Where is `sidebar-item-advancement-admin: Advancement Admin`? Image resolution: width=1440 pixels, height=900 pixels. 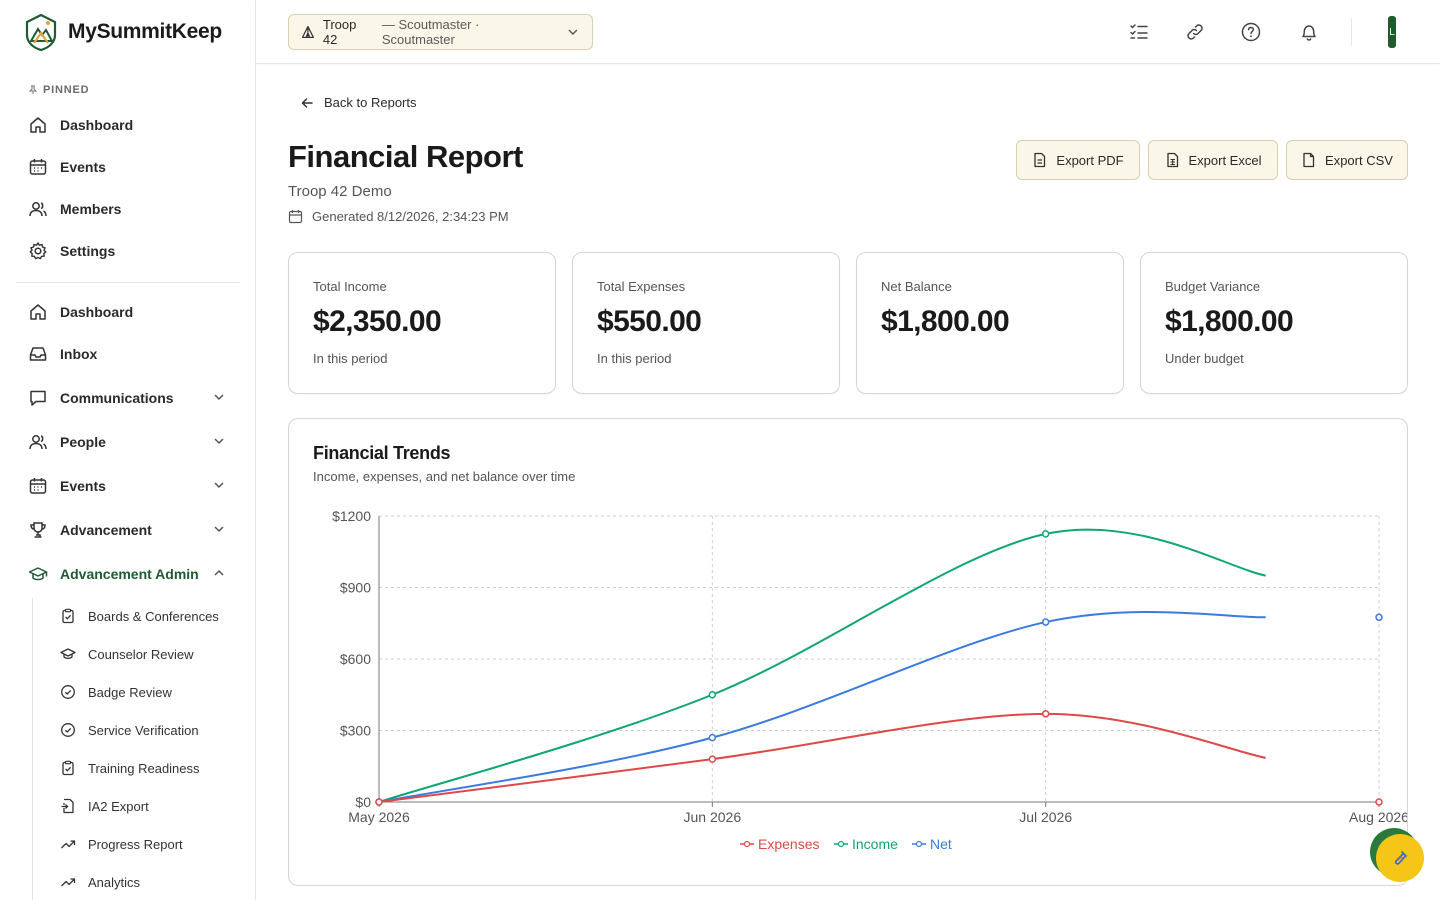
sidebar-item-advancement-admin: Advancement Admin is located at coordinates (130, 574).